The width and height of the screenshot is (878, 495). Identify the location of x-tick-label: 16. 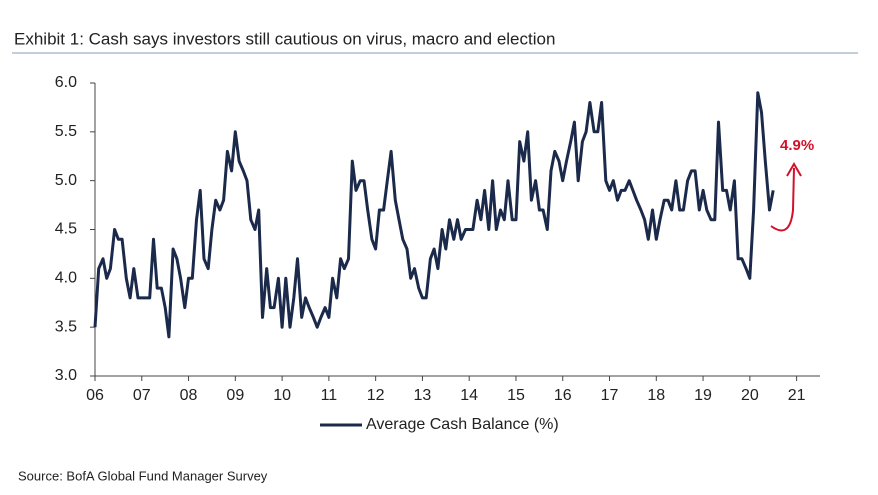
(563, 395).